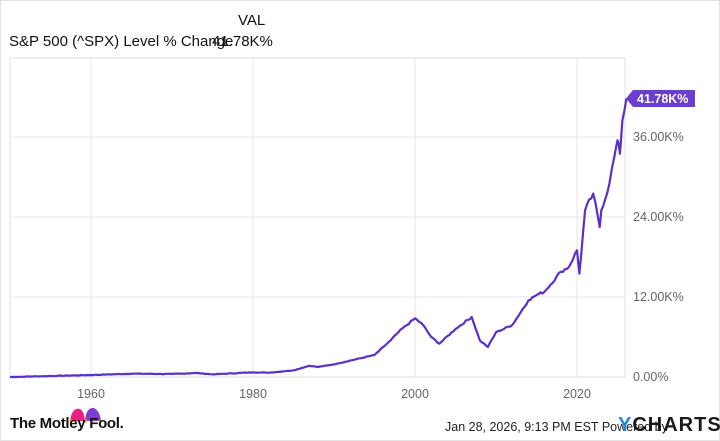  I want to click on x-tick-label: 1980, so click(253, 394).